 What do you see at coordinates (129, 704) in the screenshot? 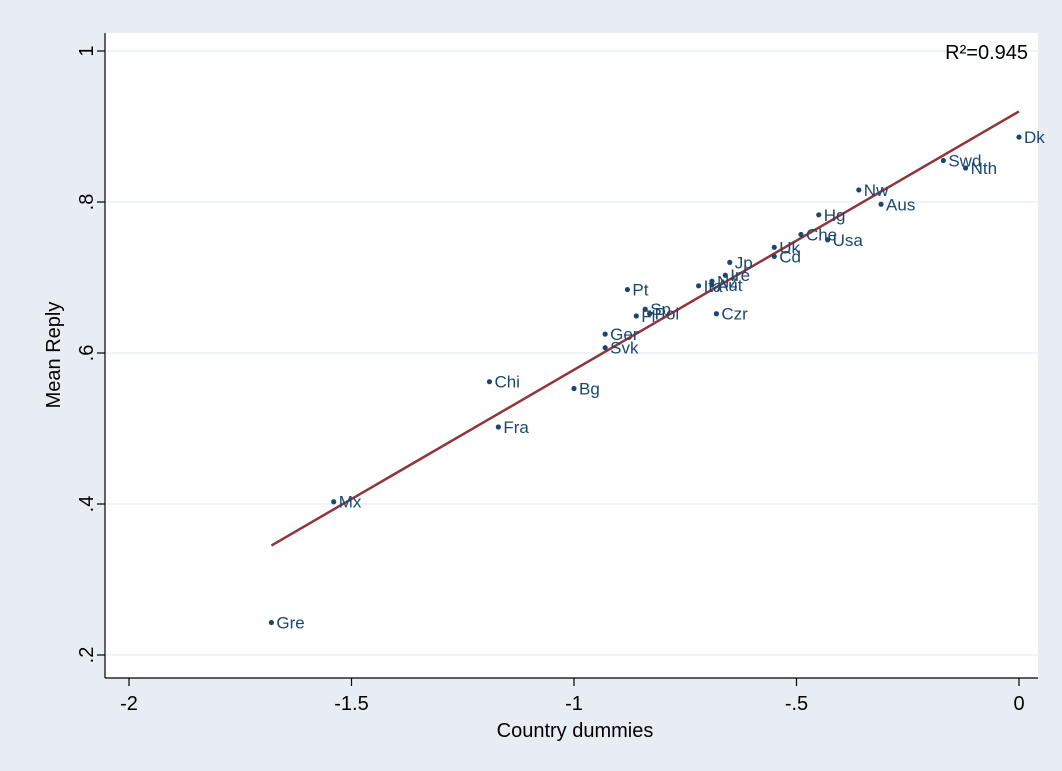
I see `x-tick-label: -2` at bounding box center [129, 704].